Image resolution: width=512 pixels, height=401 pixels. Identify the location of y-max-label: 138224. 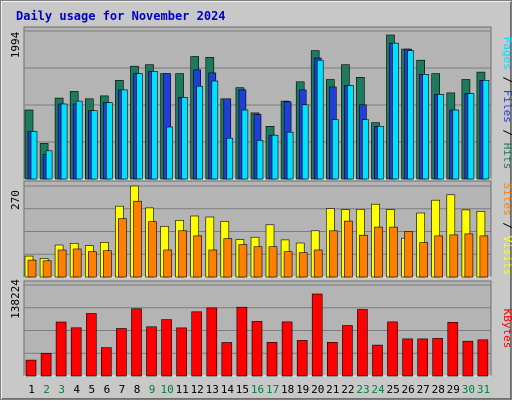
(15, 299).